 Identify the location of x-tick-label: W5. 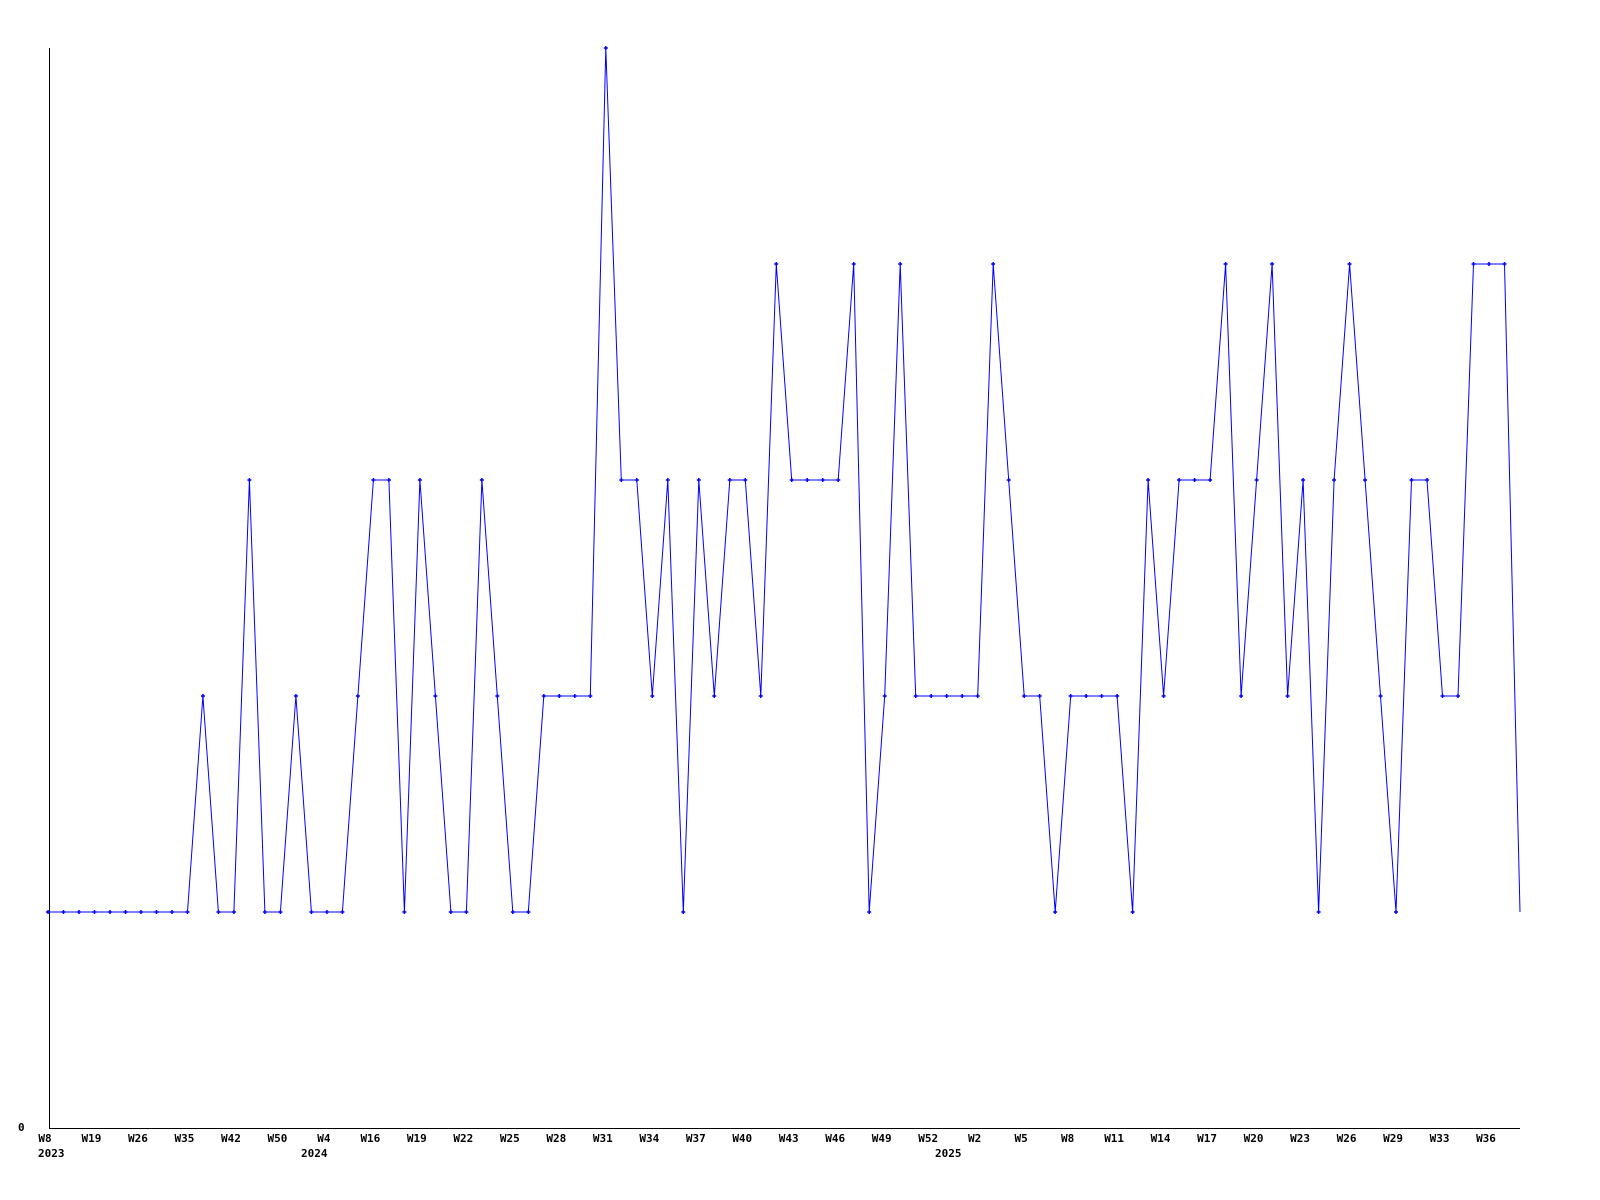
(1021, 1138).